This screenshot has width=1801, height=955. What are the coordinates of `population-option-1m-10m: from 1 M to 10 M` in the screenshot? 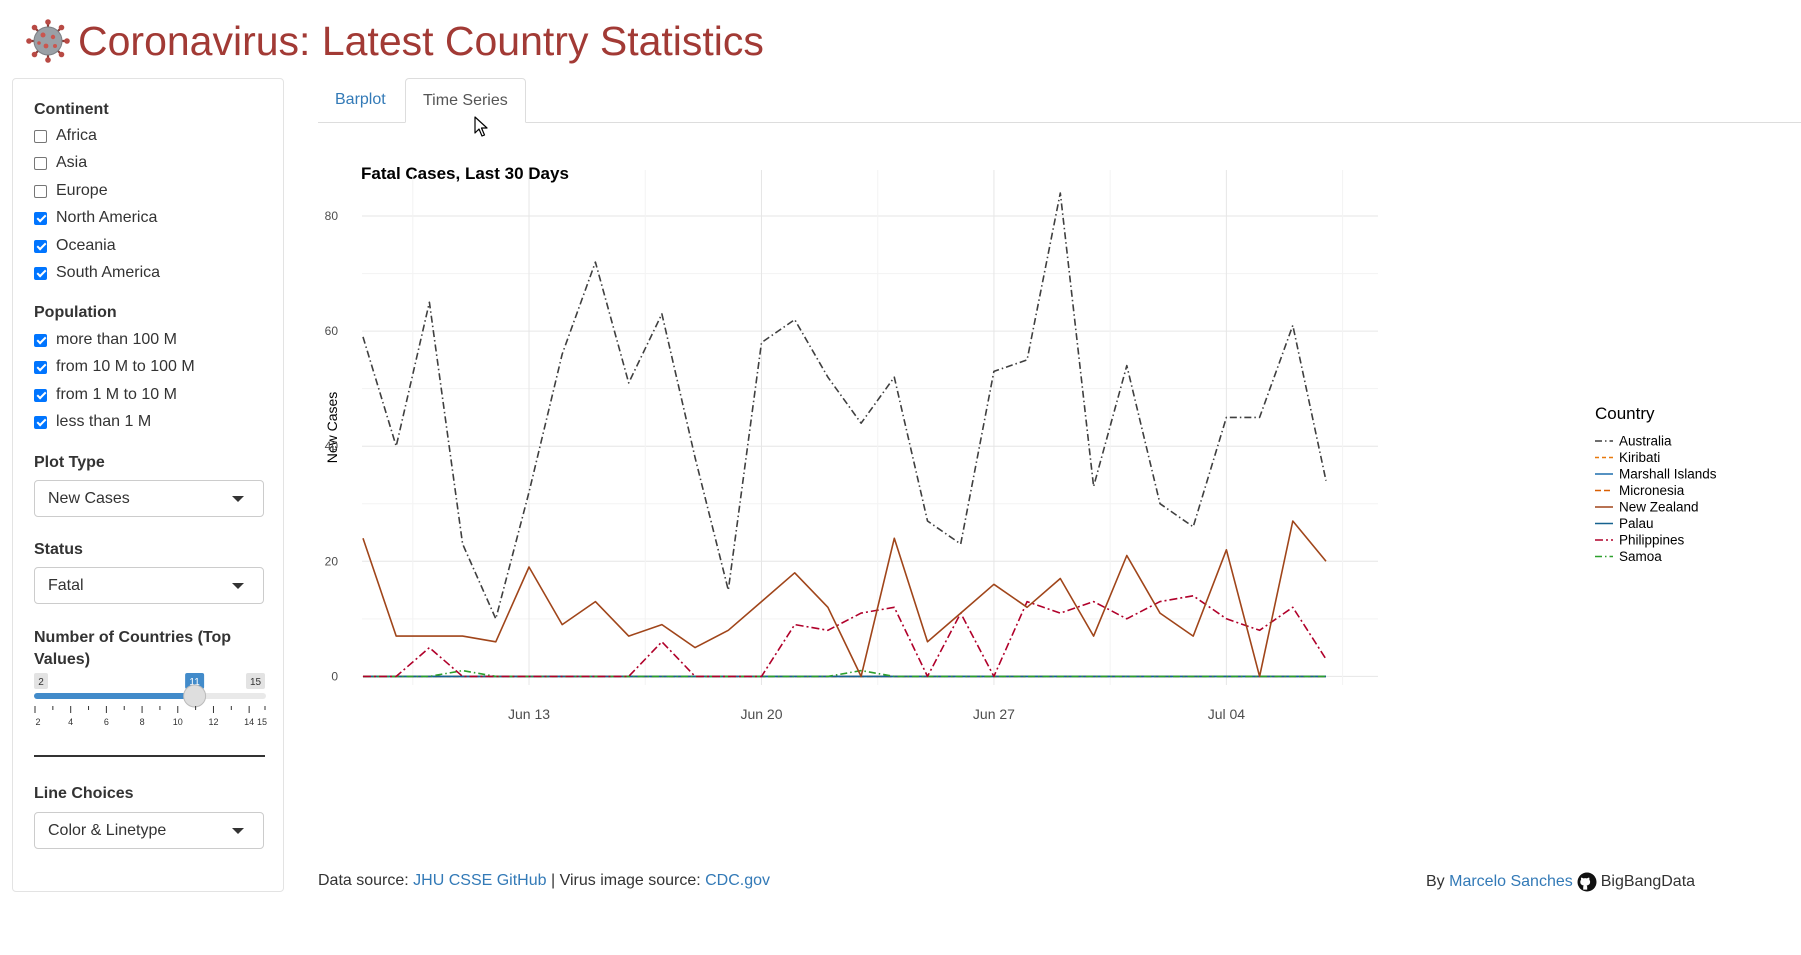 It's located at (105, 395).